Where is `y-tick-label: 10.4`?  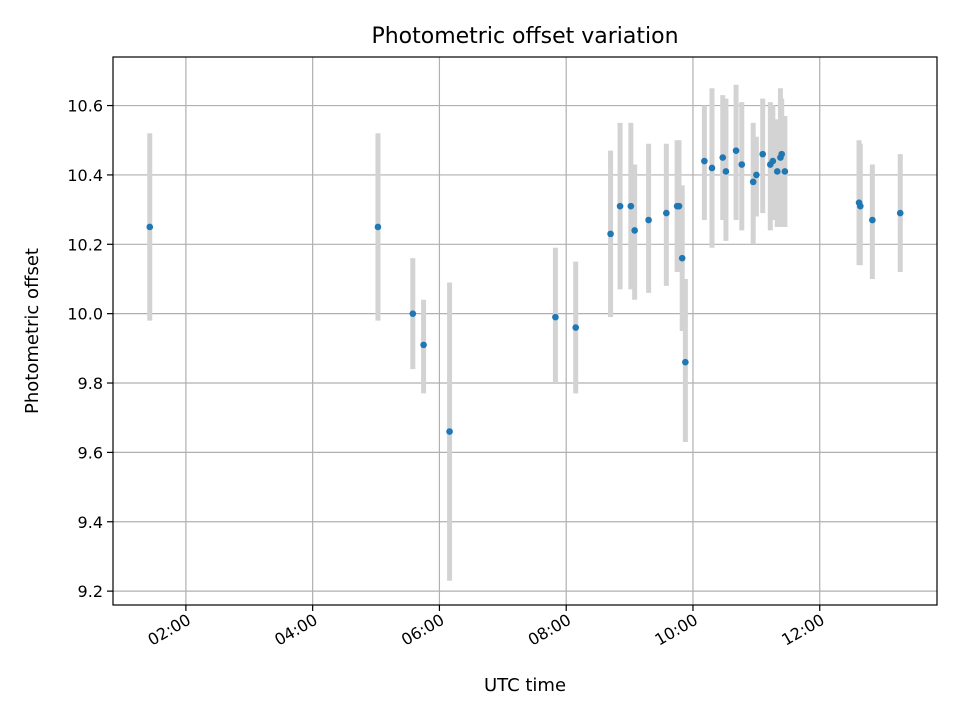
y-tick-label: 10.4 is located at coordinates (85, 175).